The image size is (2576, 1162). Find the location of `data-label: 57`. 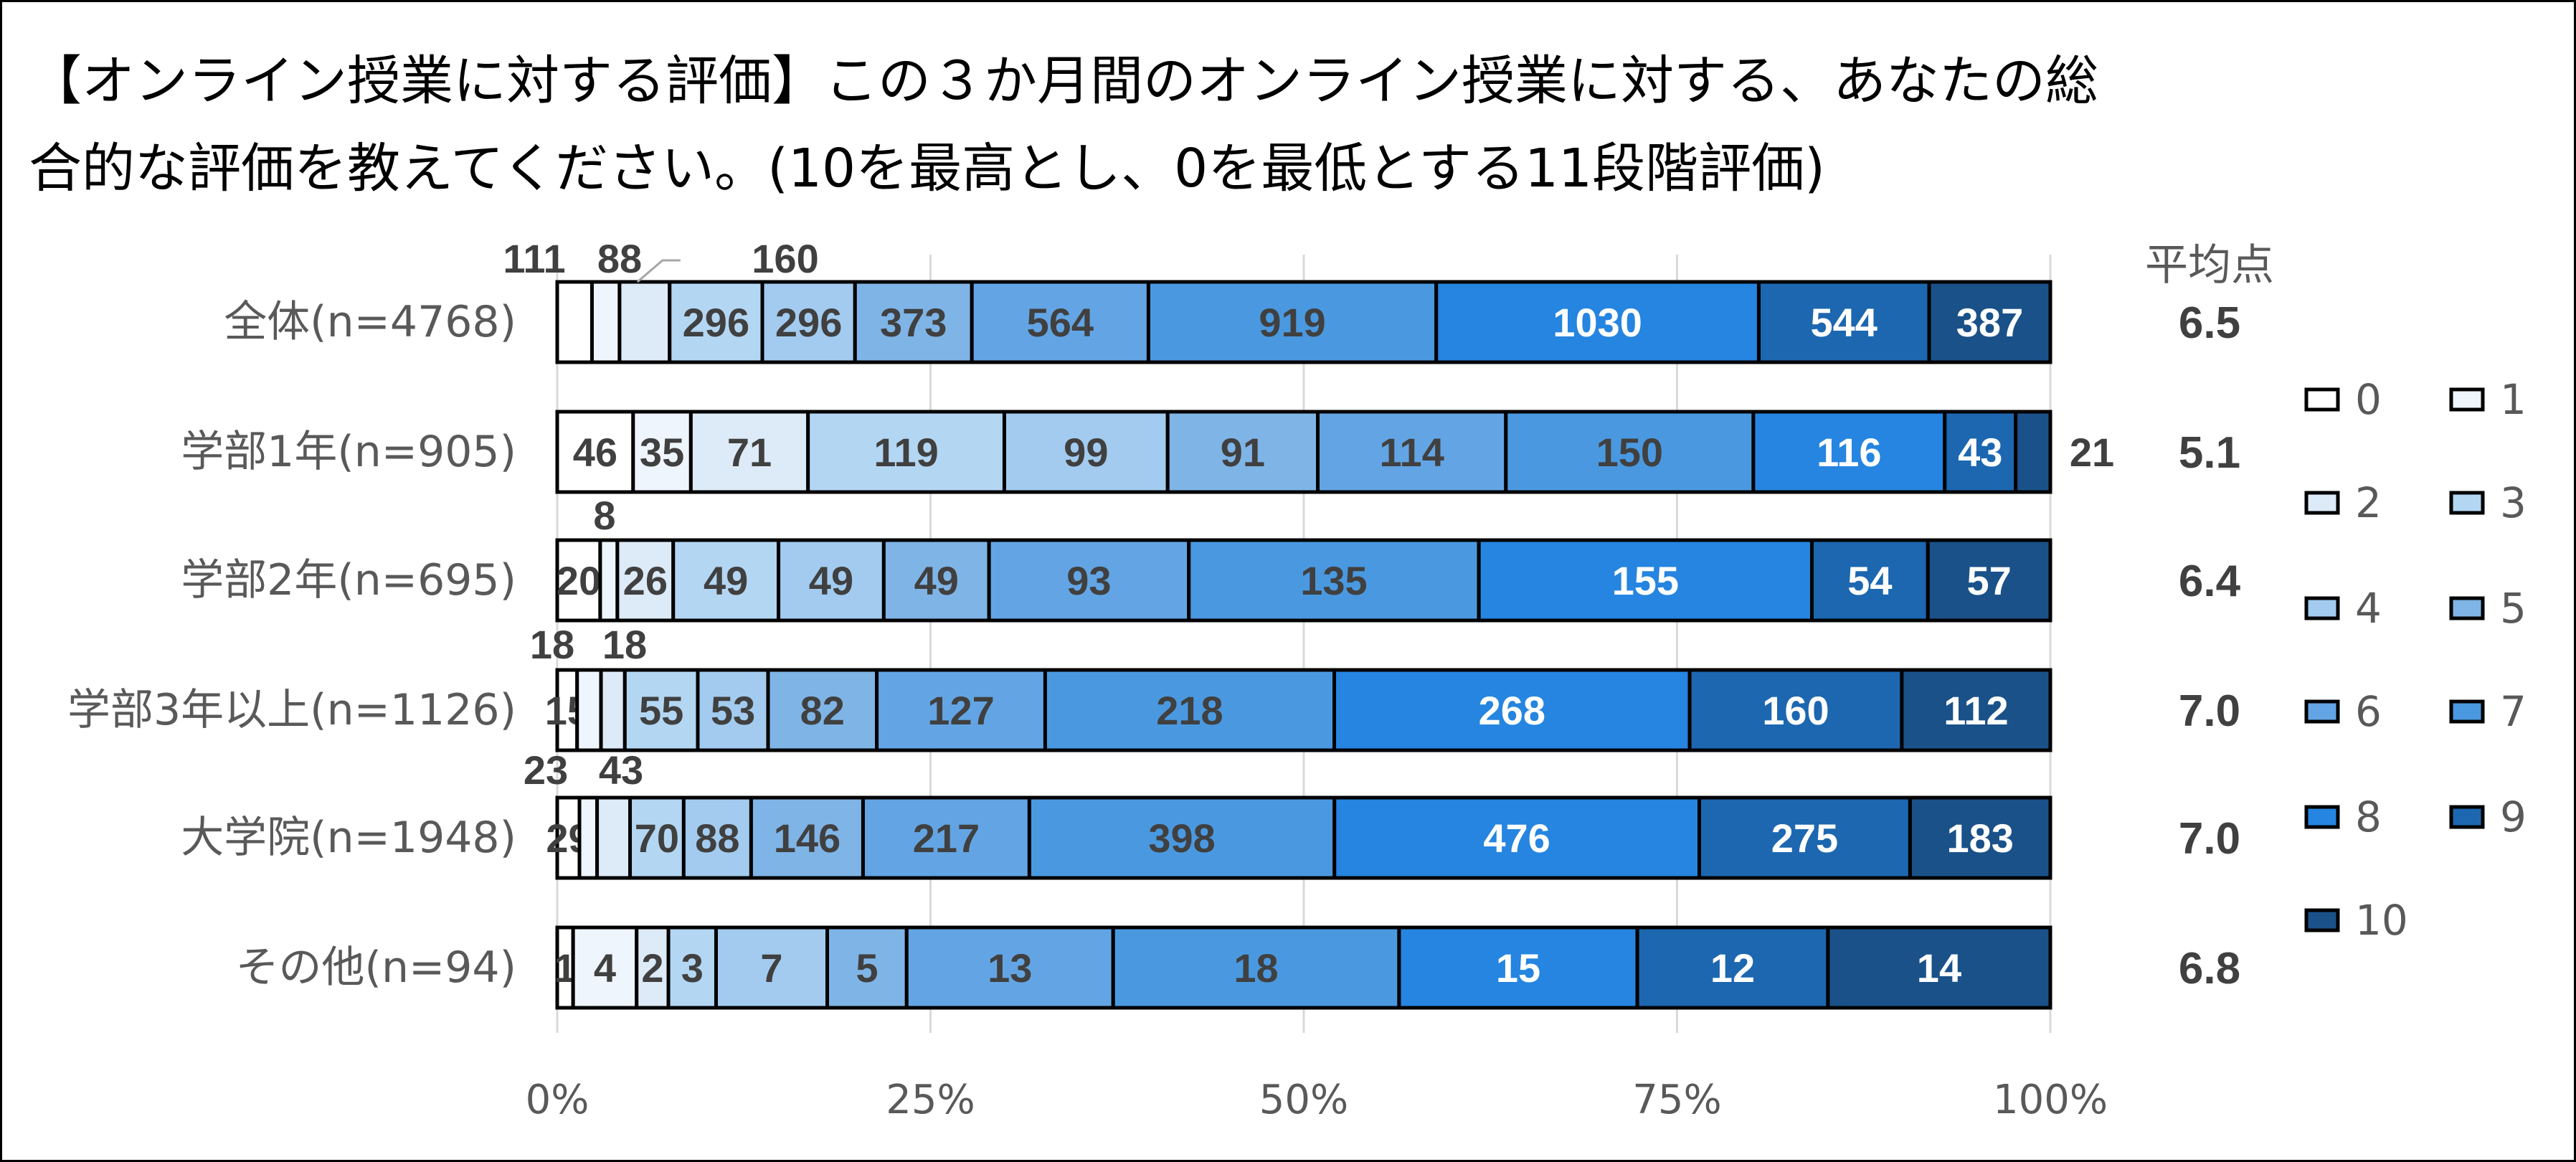

data-label: 57 is located at coordinates (1988, 580).